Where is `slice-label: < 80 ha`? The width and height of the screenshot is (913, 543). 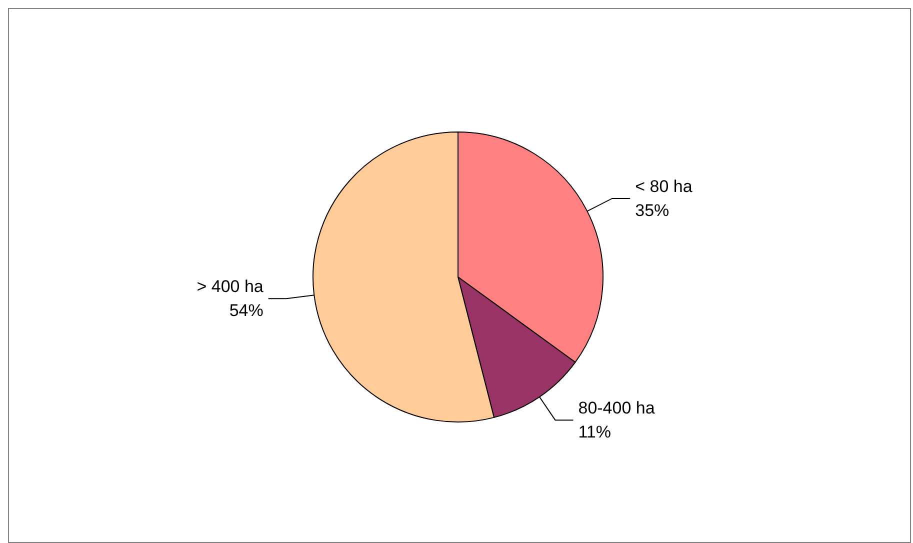
slice-label: < 80 ha is located at coordinates (664, 186).